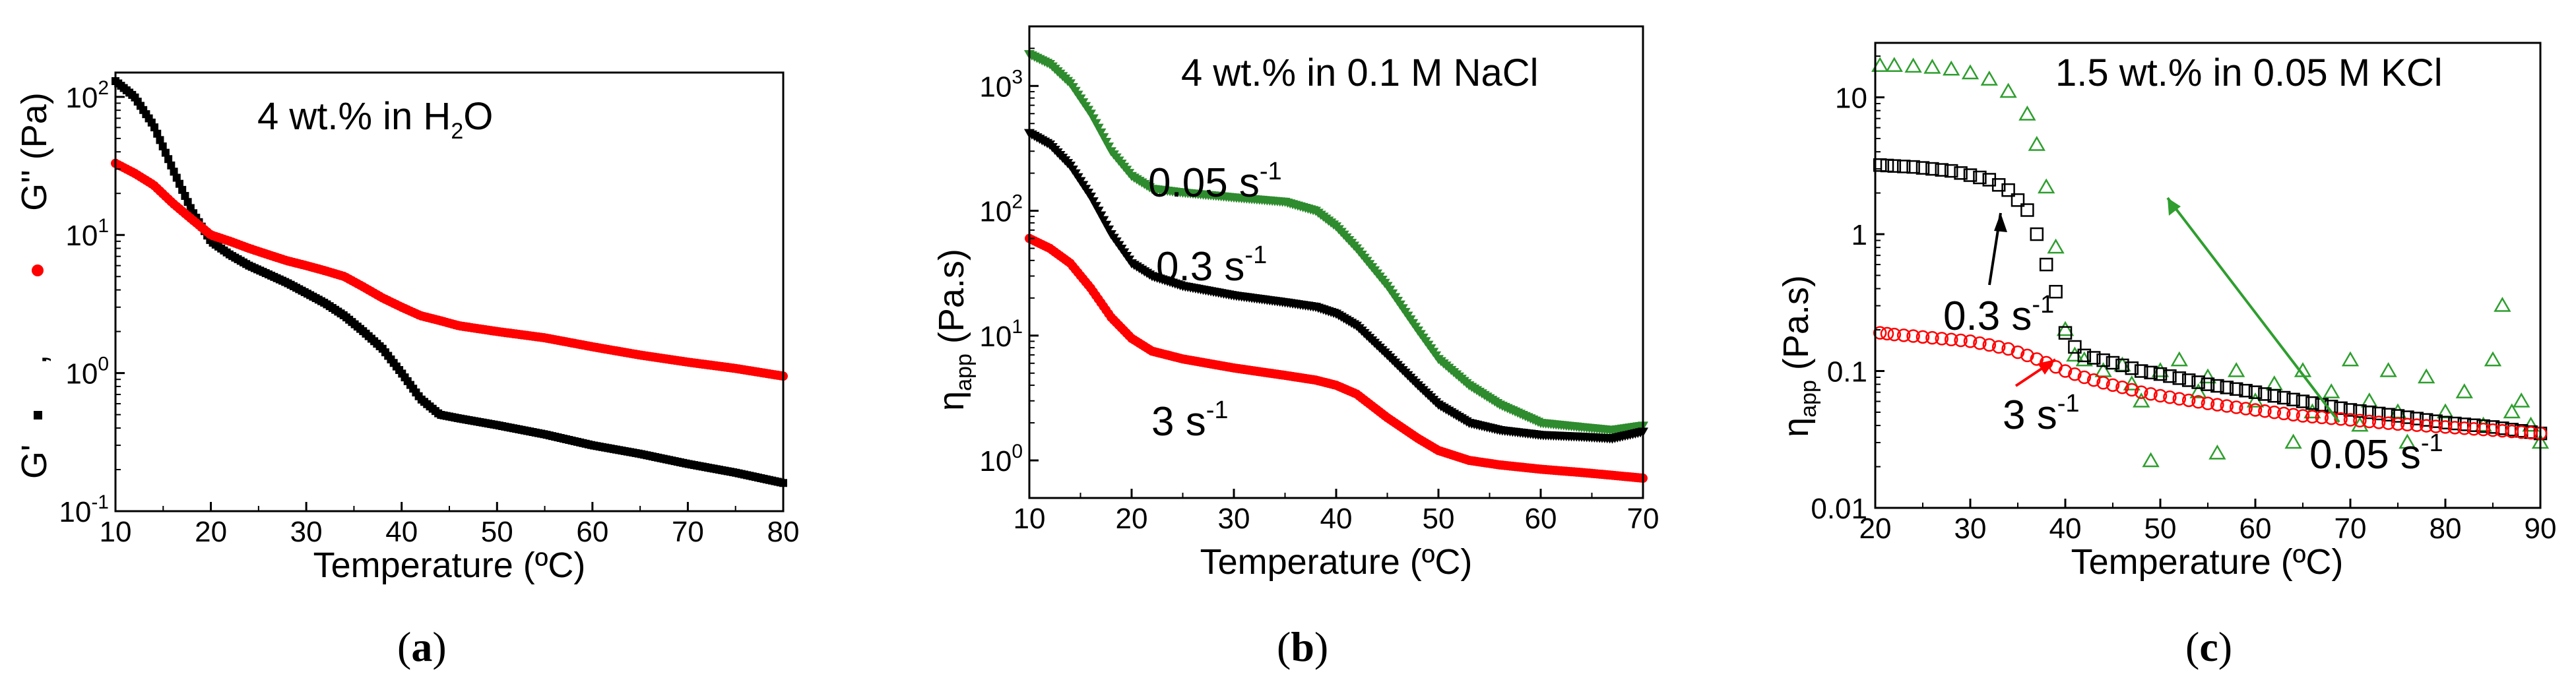  I want to click on panel-a-caption: (a), so click(422, 646).